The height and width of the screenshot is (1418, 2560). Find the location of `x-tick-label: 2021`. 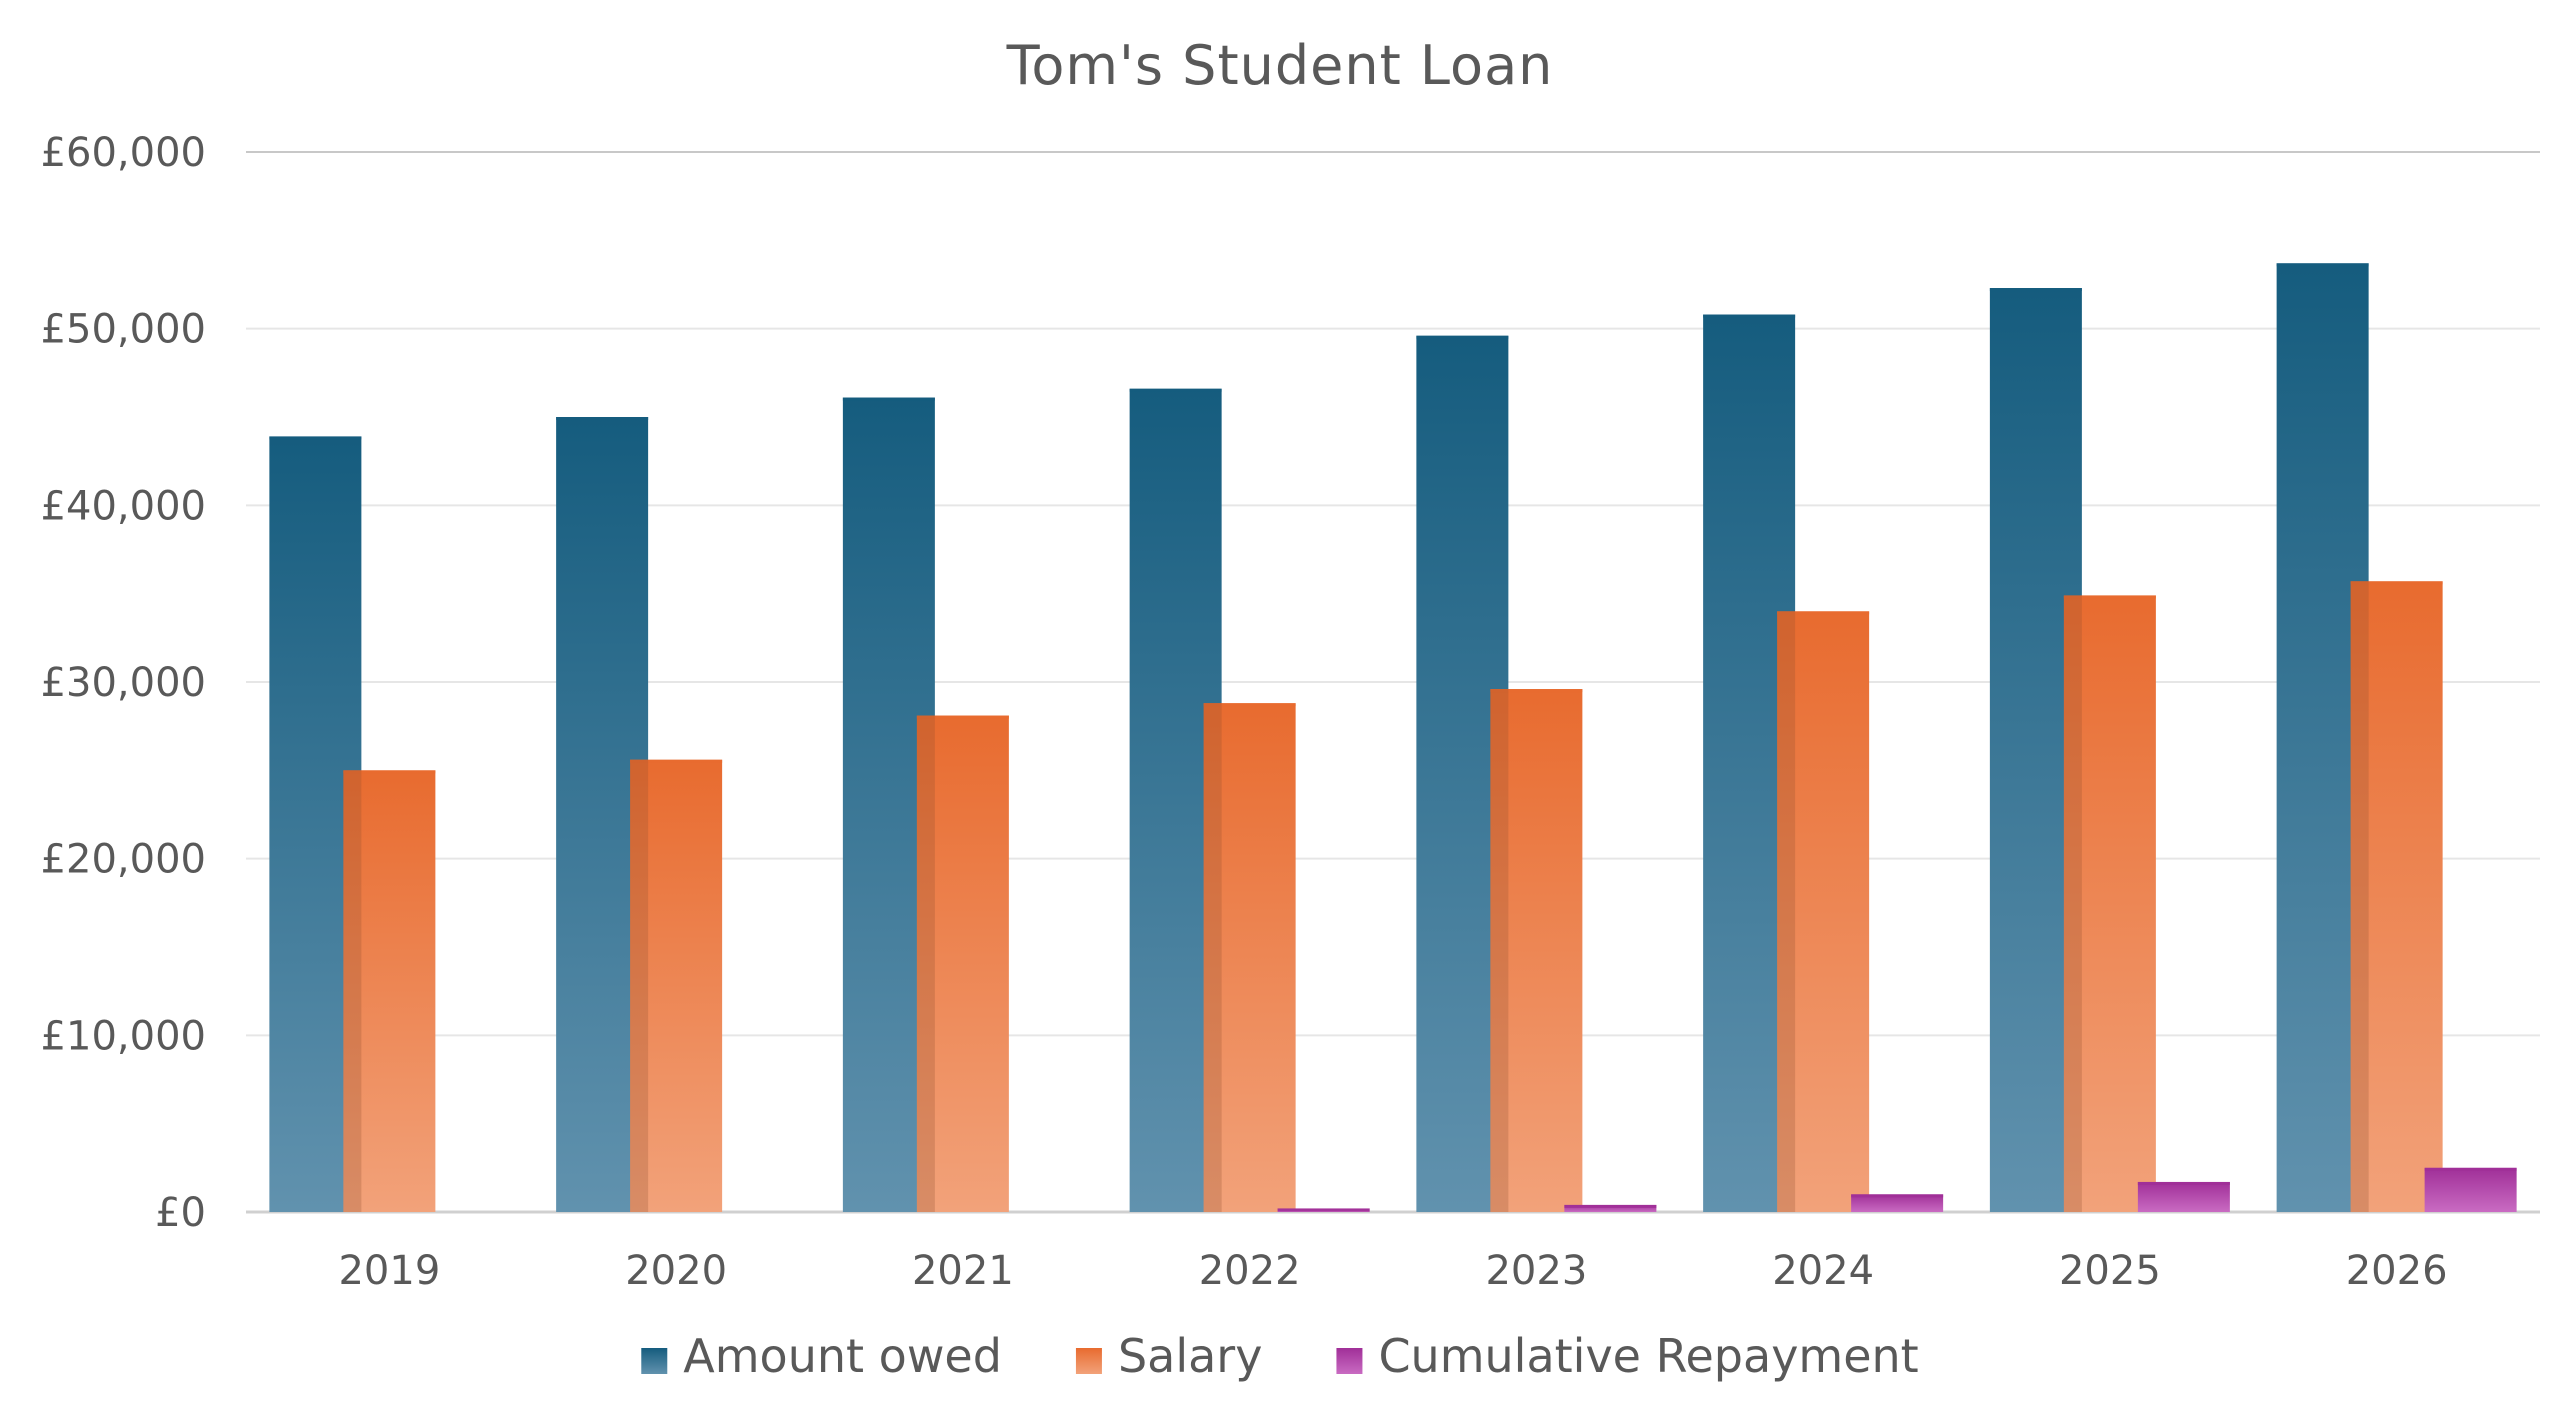

x-tick-label: 2021 is located at coordinates (963, 1271).